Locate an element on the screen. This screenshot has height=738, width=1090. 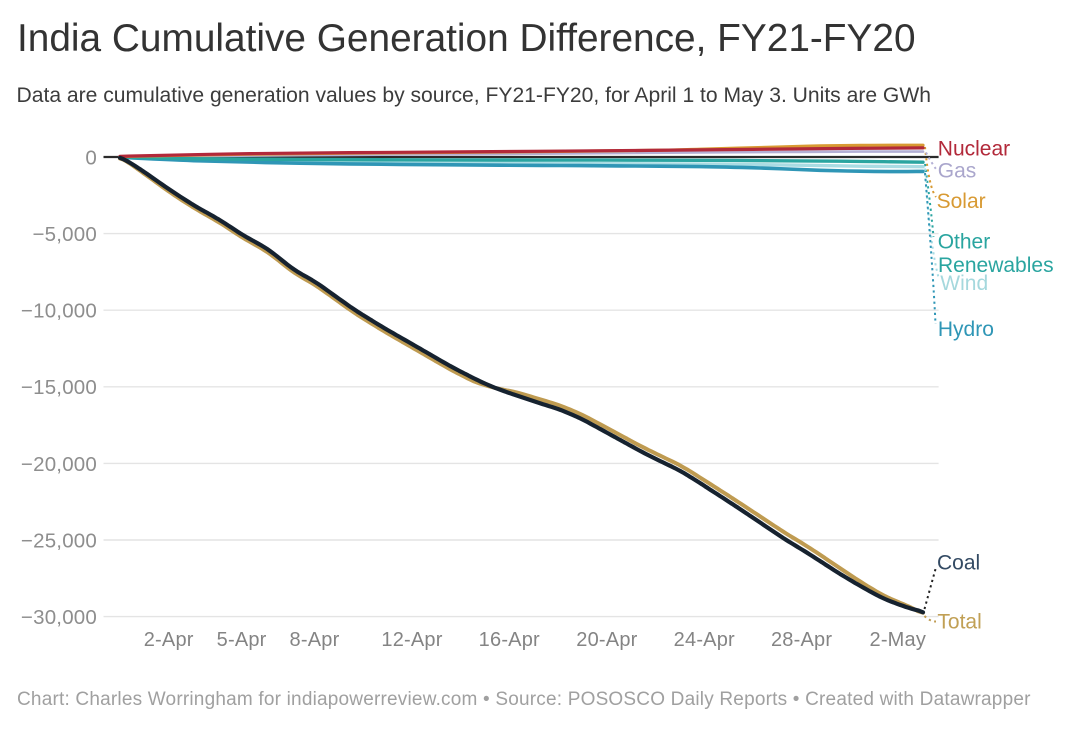
svg-text: −30,000 is located at coordinates (59, 617).